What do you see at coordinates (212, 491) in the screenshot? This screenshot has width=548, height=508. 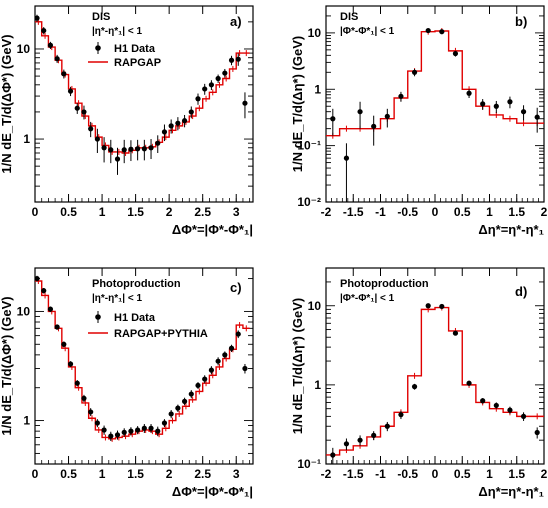 I see `x-axis-title: ΔΦ*=|Φ*-Φ*₁|` at bounding box center [212, 491].